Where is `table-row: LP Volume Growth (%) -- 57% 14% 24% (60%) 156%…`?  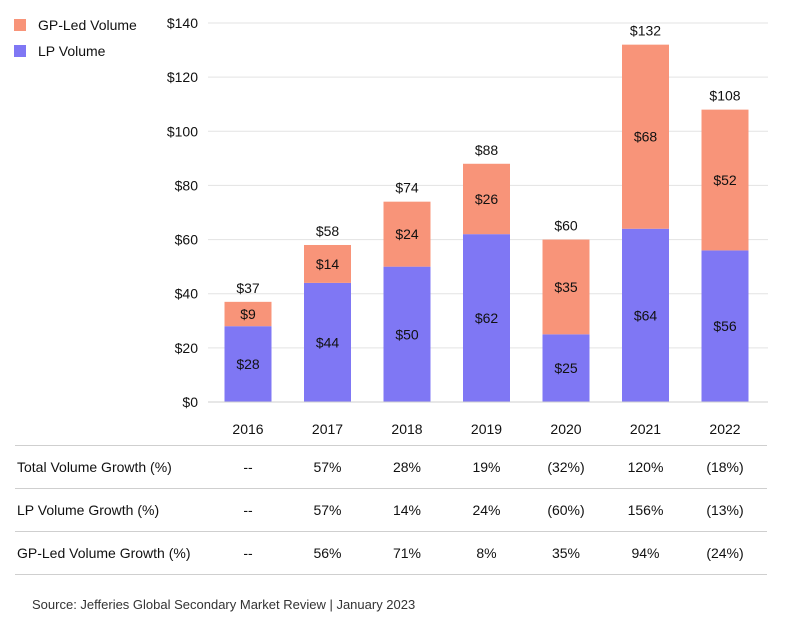 table-row: LP Volume Growth (%) -- 57% 14% 24% (60%) 156%… is located at coordinates (391, 509).